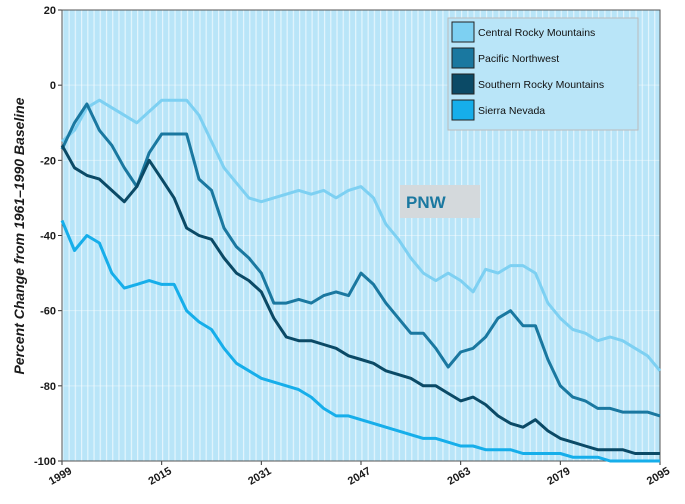 The image size is (685, 504). Describe the element at coordinates (48, 161) in the screenshot. I see `y-tick-label: -20` at that location.